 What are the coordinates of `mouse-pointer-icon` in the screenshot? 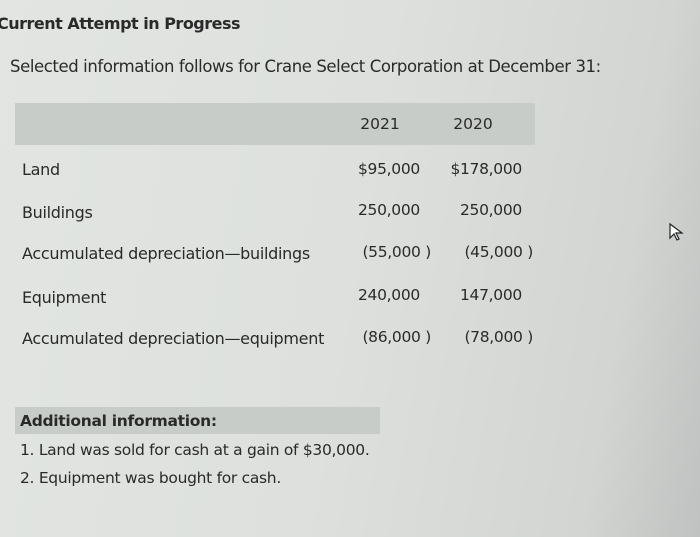 It's located at (677, 234).